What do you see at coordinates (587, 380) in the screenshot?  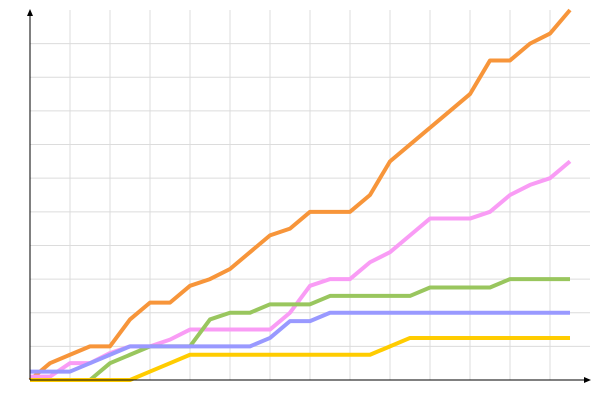 I see `x-axis-arrow` at bounding box center [587, 380].